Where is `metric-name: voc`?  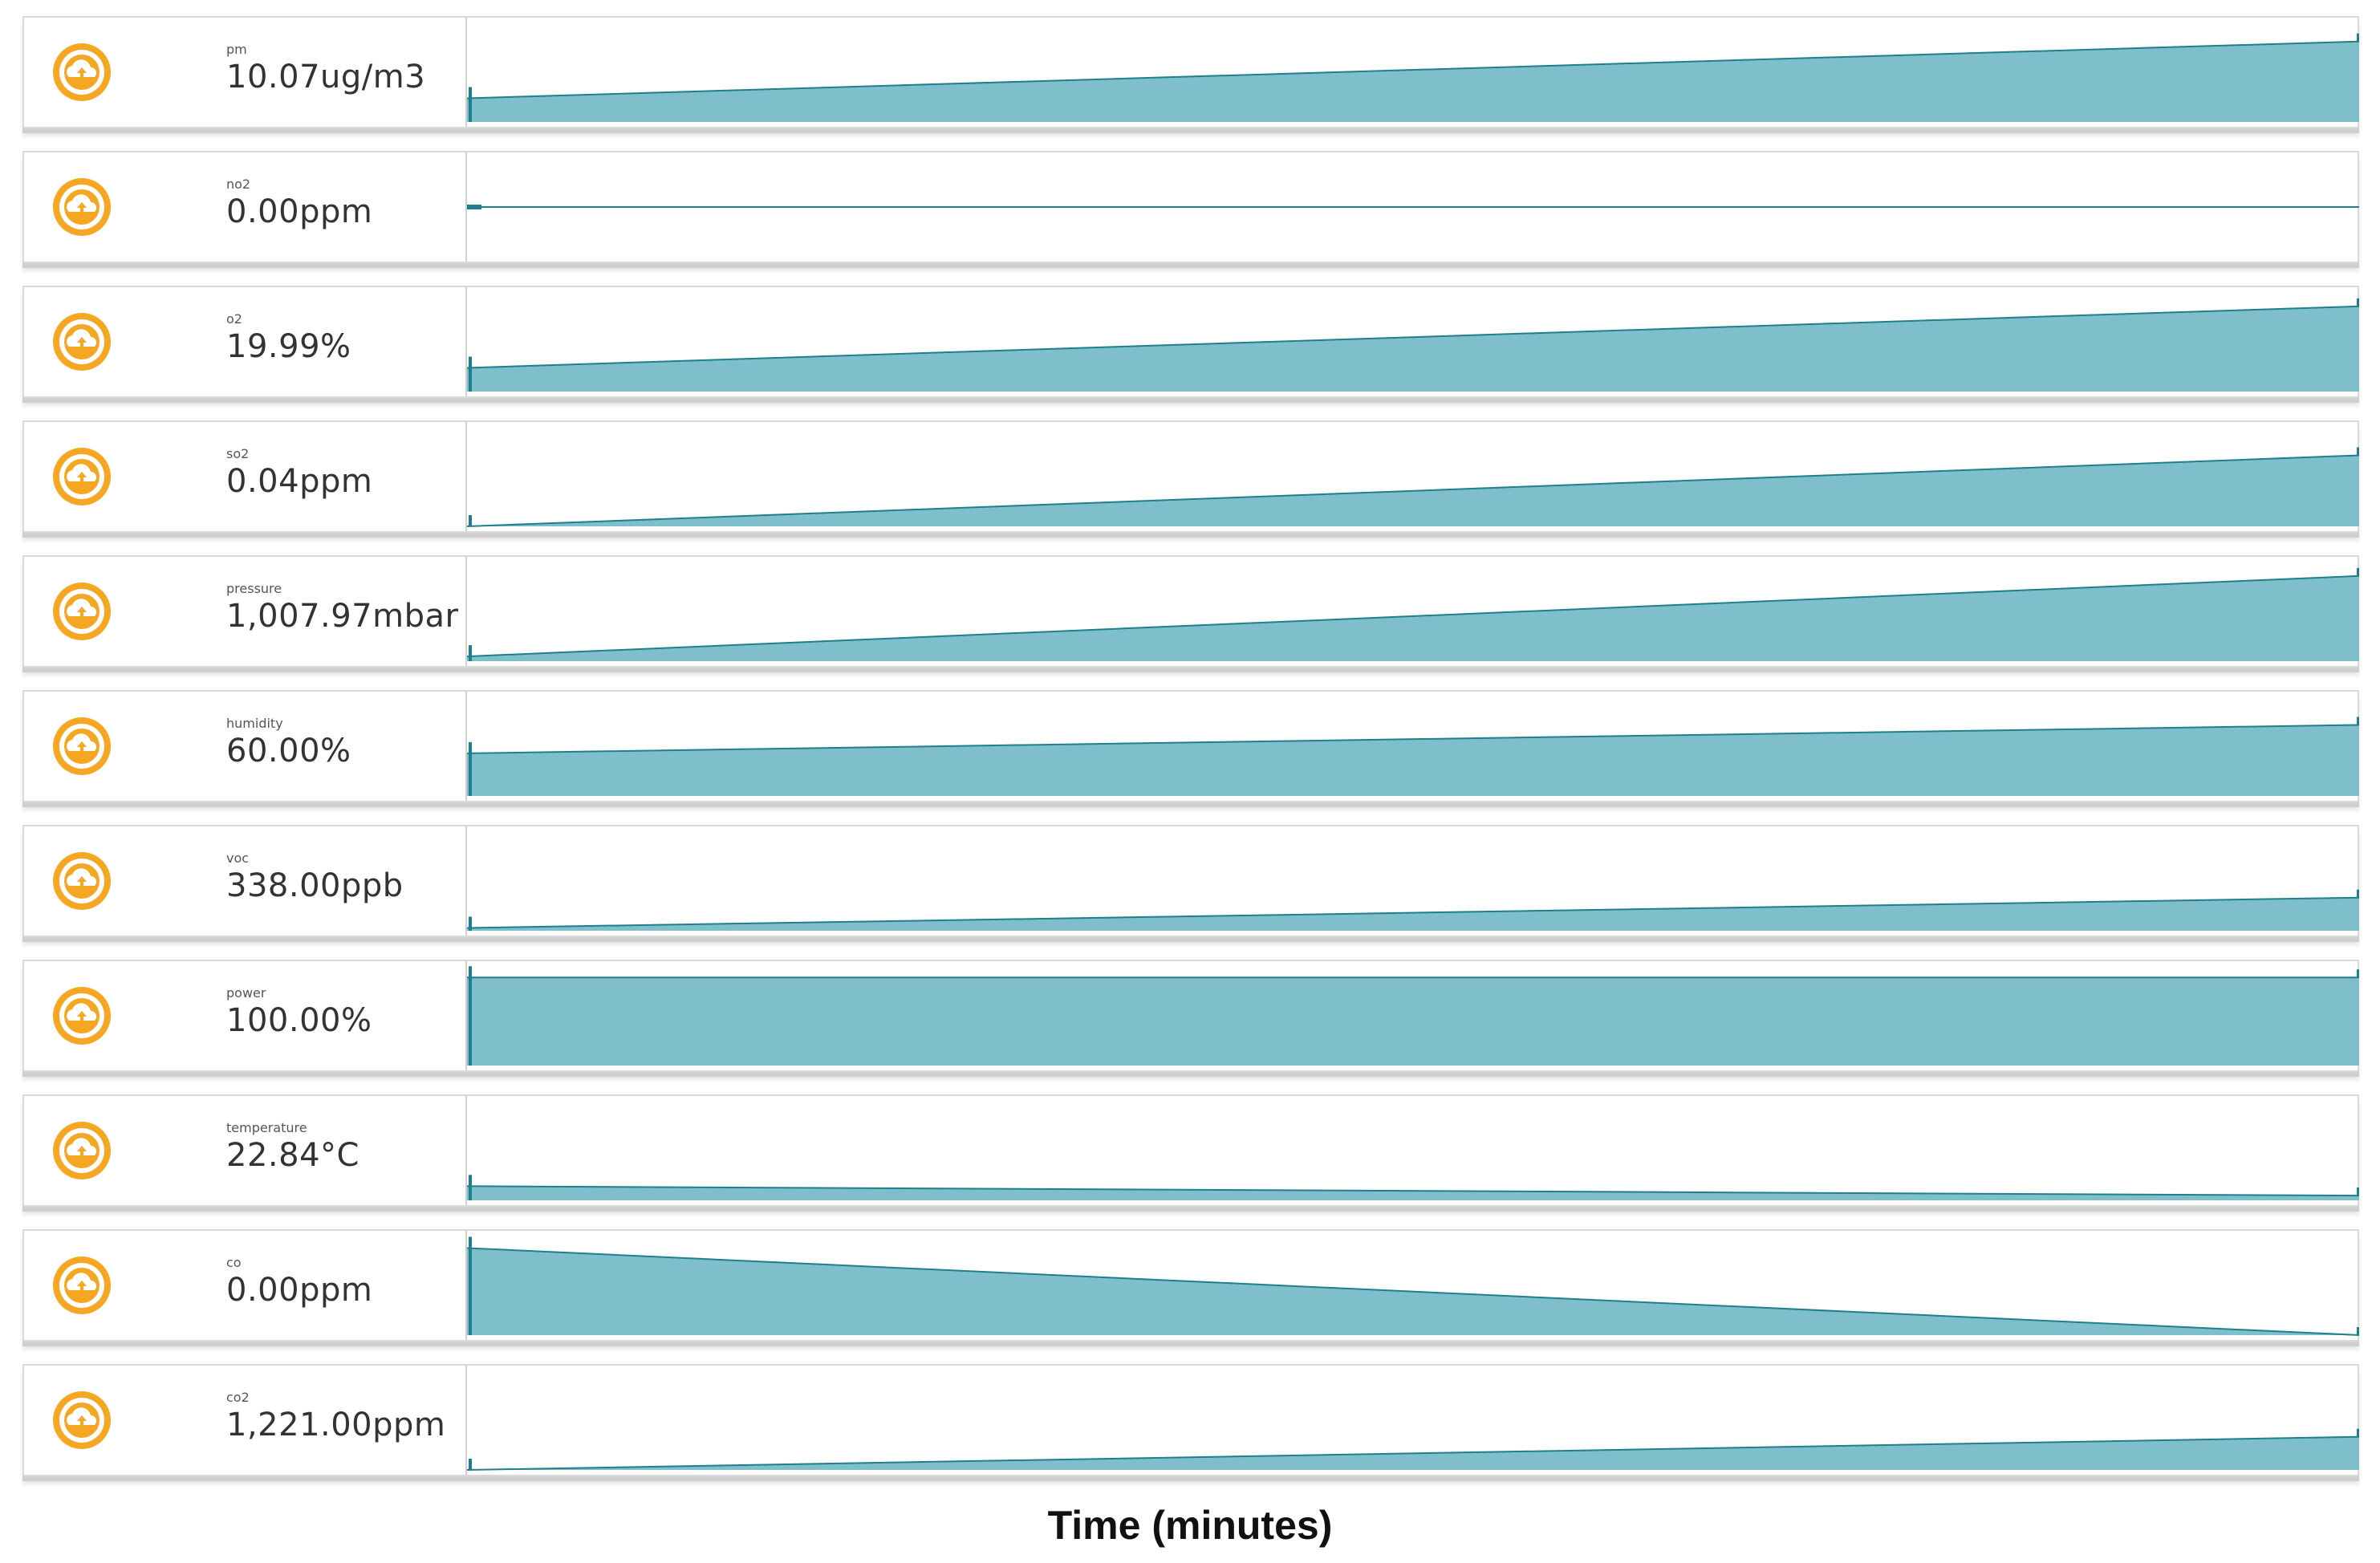 metric-name: voc is located at coordinates (238, 858).